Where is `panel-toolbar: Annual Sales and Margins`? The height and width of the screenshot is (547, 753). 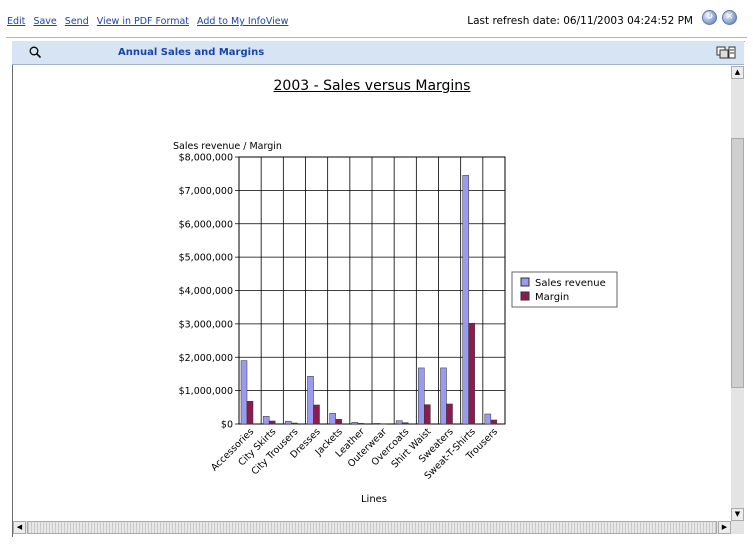
panel-toolbar: Annual Sales and Margins is located at coordinates (378, 53).